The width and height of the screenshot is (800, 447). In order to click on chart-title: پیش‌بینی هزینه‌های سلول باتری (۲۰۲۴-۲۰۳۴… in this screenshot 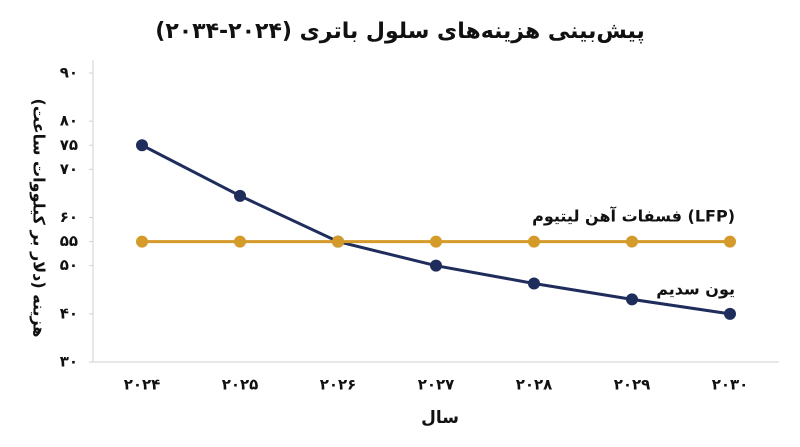, I will do `click(399, 31)`.